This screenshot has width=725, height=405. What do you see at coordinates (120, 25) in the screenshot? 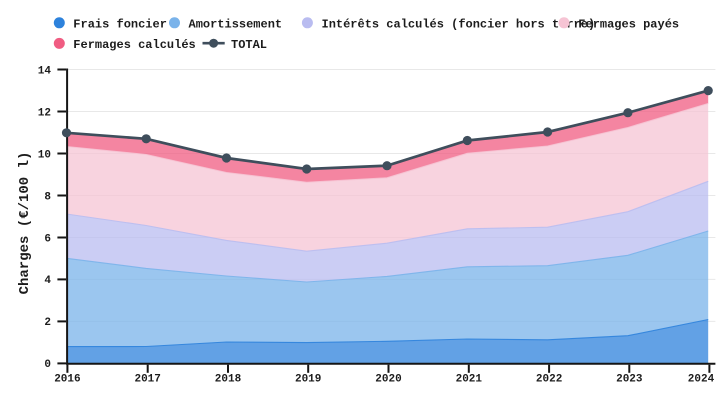
I see `svg-text: Frais foncier` at bounding box center [120, 25].